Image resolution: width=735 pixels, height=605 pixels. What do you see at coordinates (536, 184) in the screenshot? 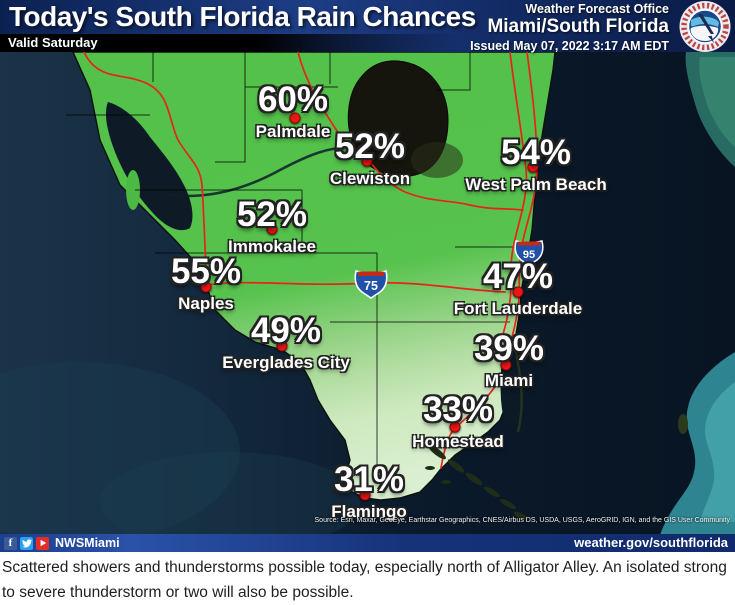
I see `label-west-palm-beach: West Palm Beach` at bounding box center [536, 184].